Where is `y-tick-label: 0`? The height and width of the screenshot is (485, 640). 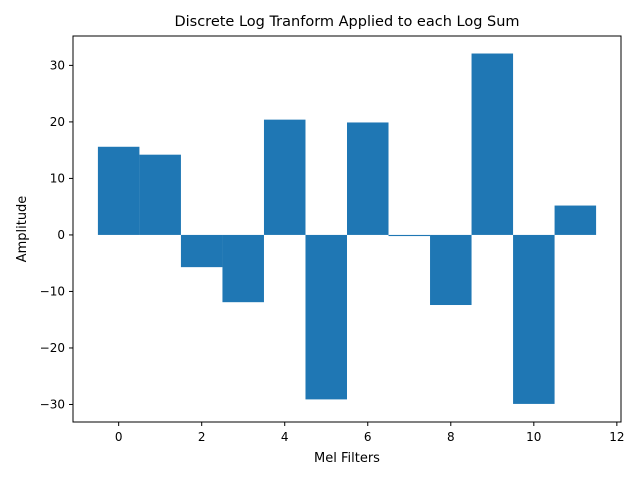 y-tick-label: 0 is located at coordinates (61, 235).